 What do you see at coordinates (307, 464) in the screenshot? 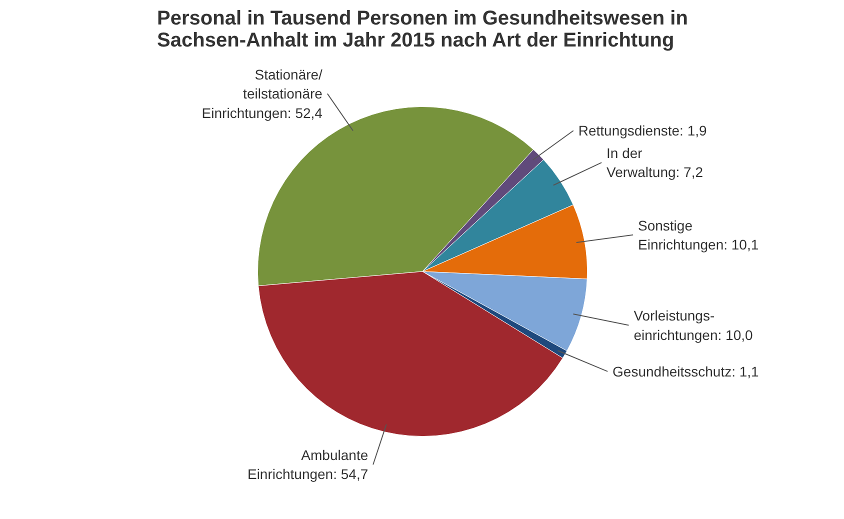
I see `slice-label: Ambulante Einrichtungen: 54,7` at bounding box center [307, 464].